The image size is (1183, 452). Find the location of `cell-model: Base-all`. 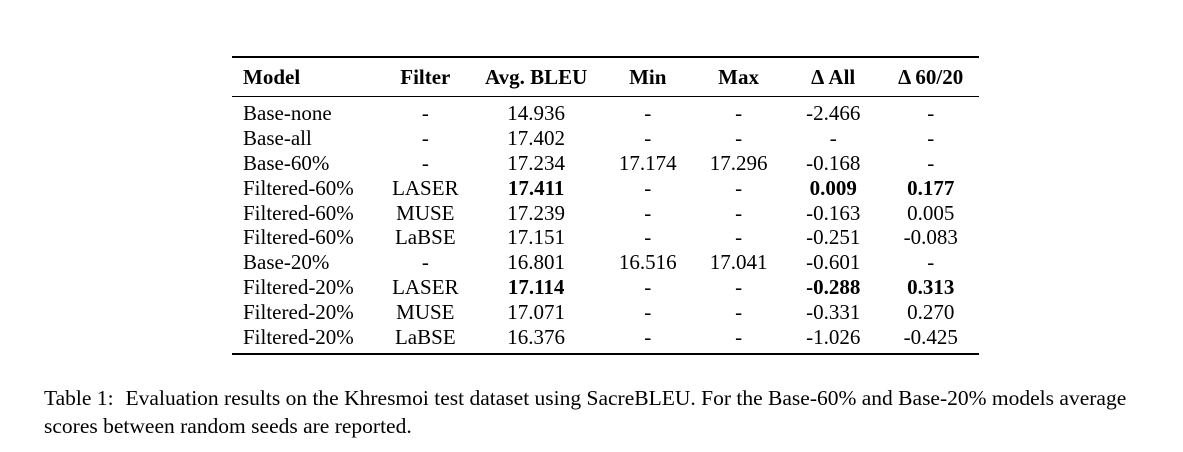

cell-model: Base-all is located at coordinates (277, 138).